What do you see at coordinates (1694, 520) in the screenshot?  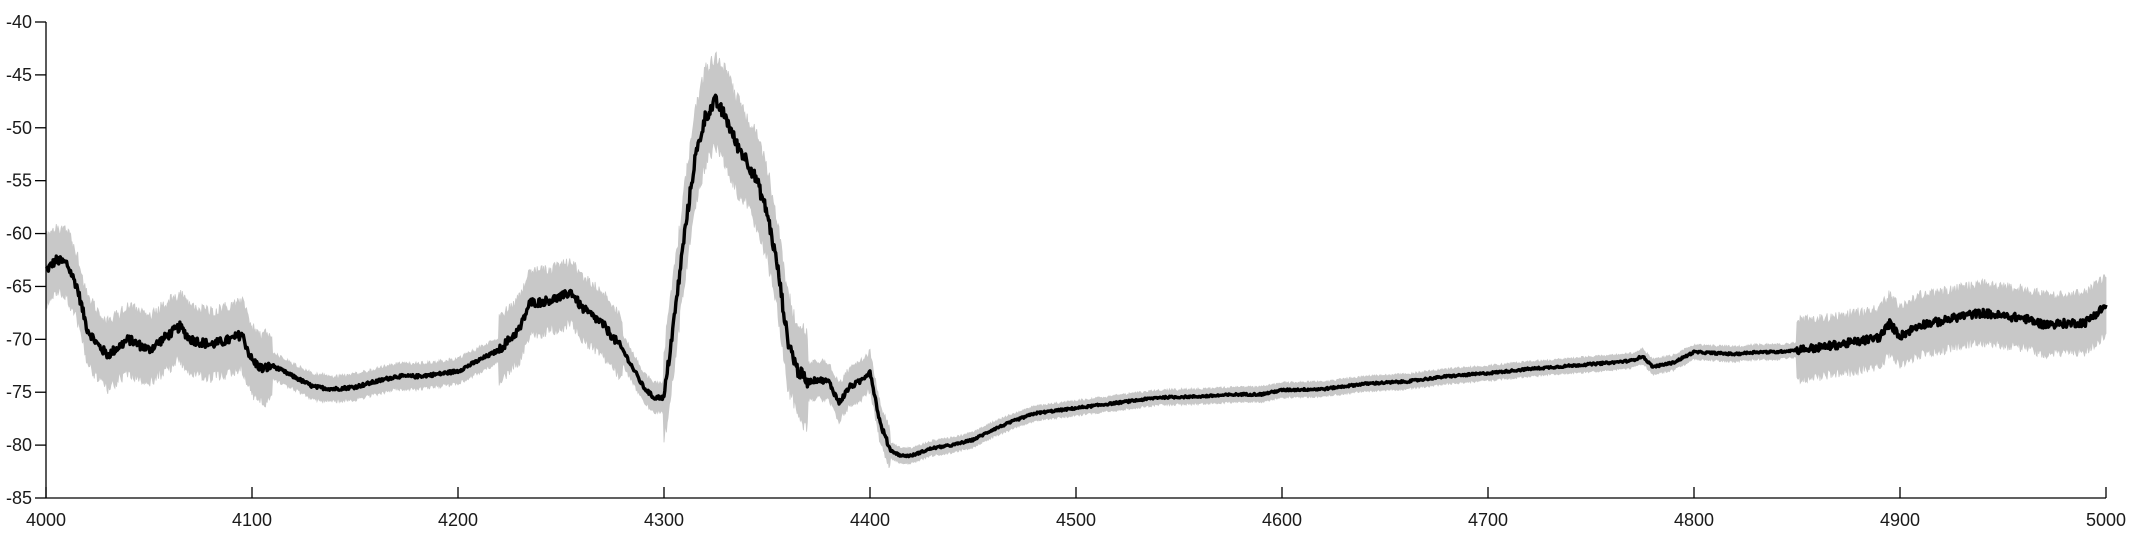 I see `x-tick-label: 4800` at bounding box center [1694, 520].